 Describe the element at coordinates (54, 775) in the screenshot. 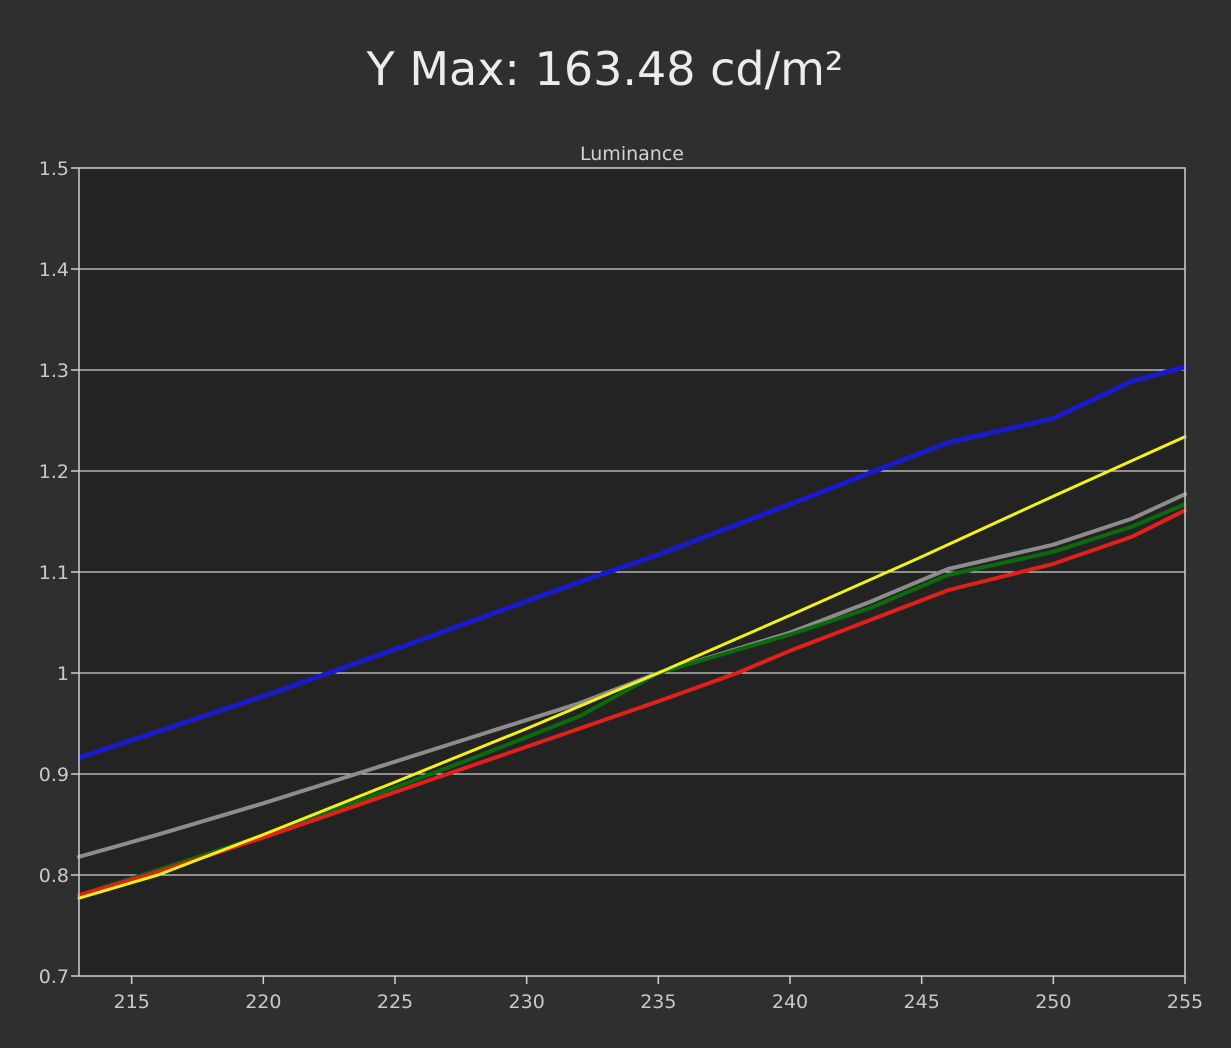

I see `y-tick-label: 0.9` at that location.